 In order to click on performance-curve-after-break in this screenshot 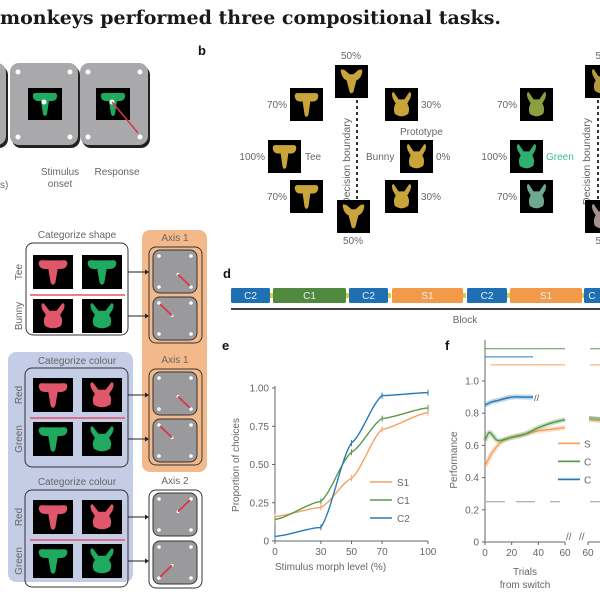, I will do `click(594, 419)`.